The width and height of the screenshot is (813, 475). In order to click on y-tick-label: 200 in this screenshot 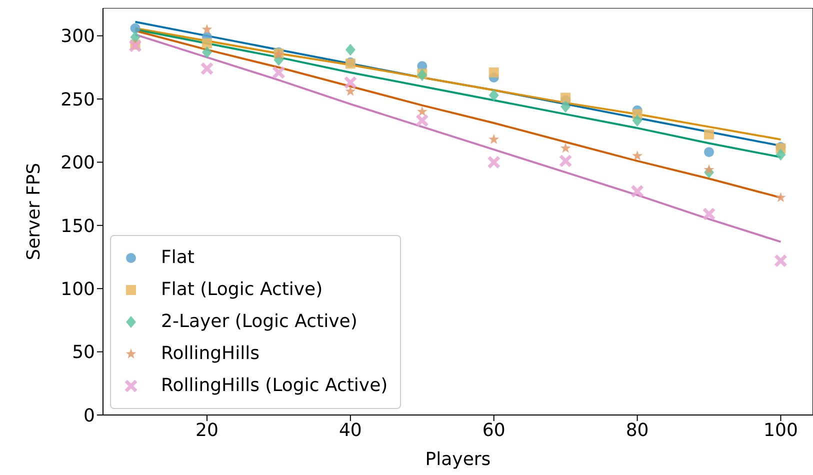, I will do `click(77, 163)`.